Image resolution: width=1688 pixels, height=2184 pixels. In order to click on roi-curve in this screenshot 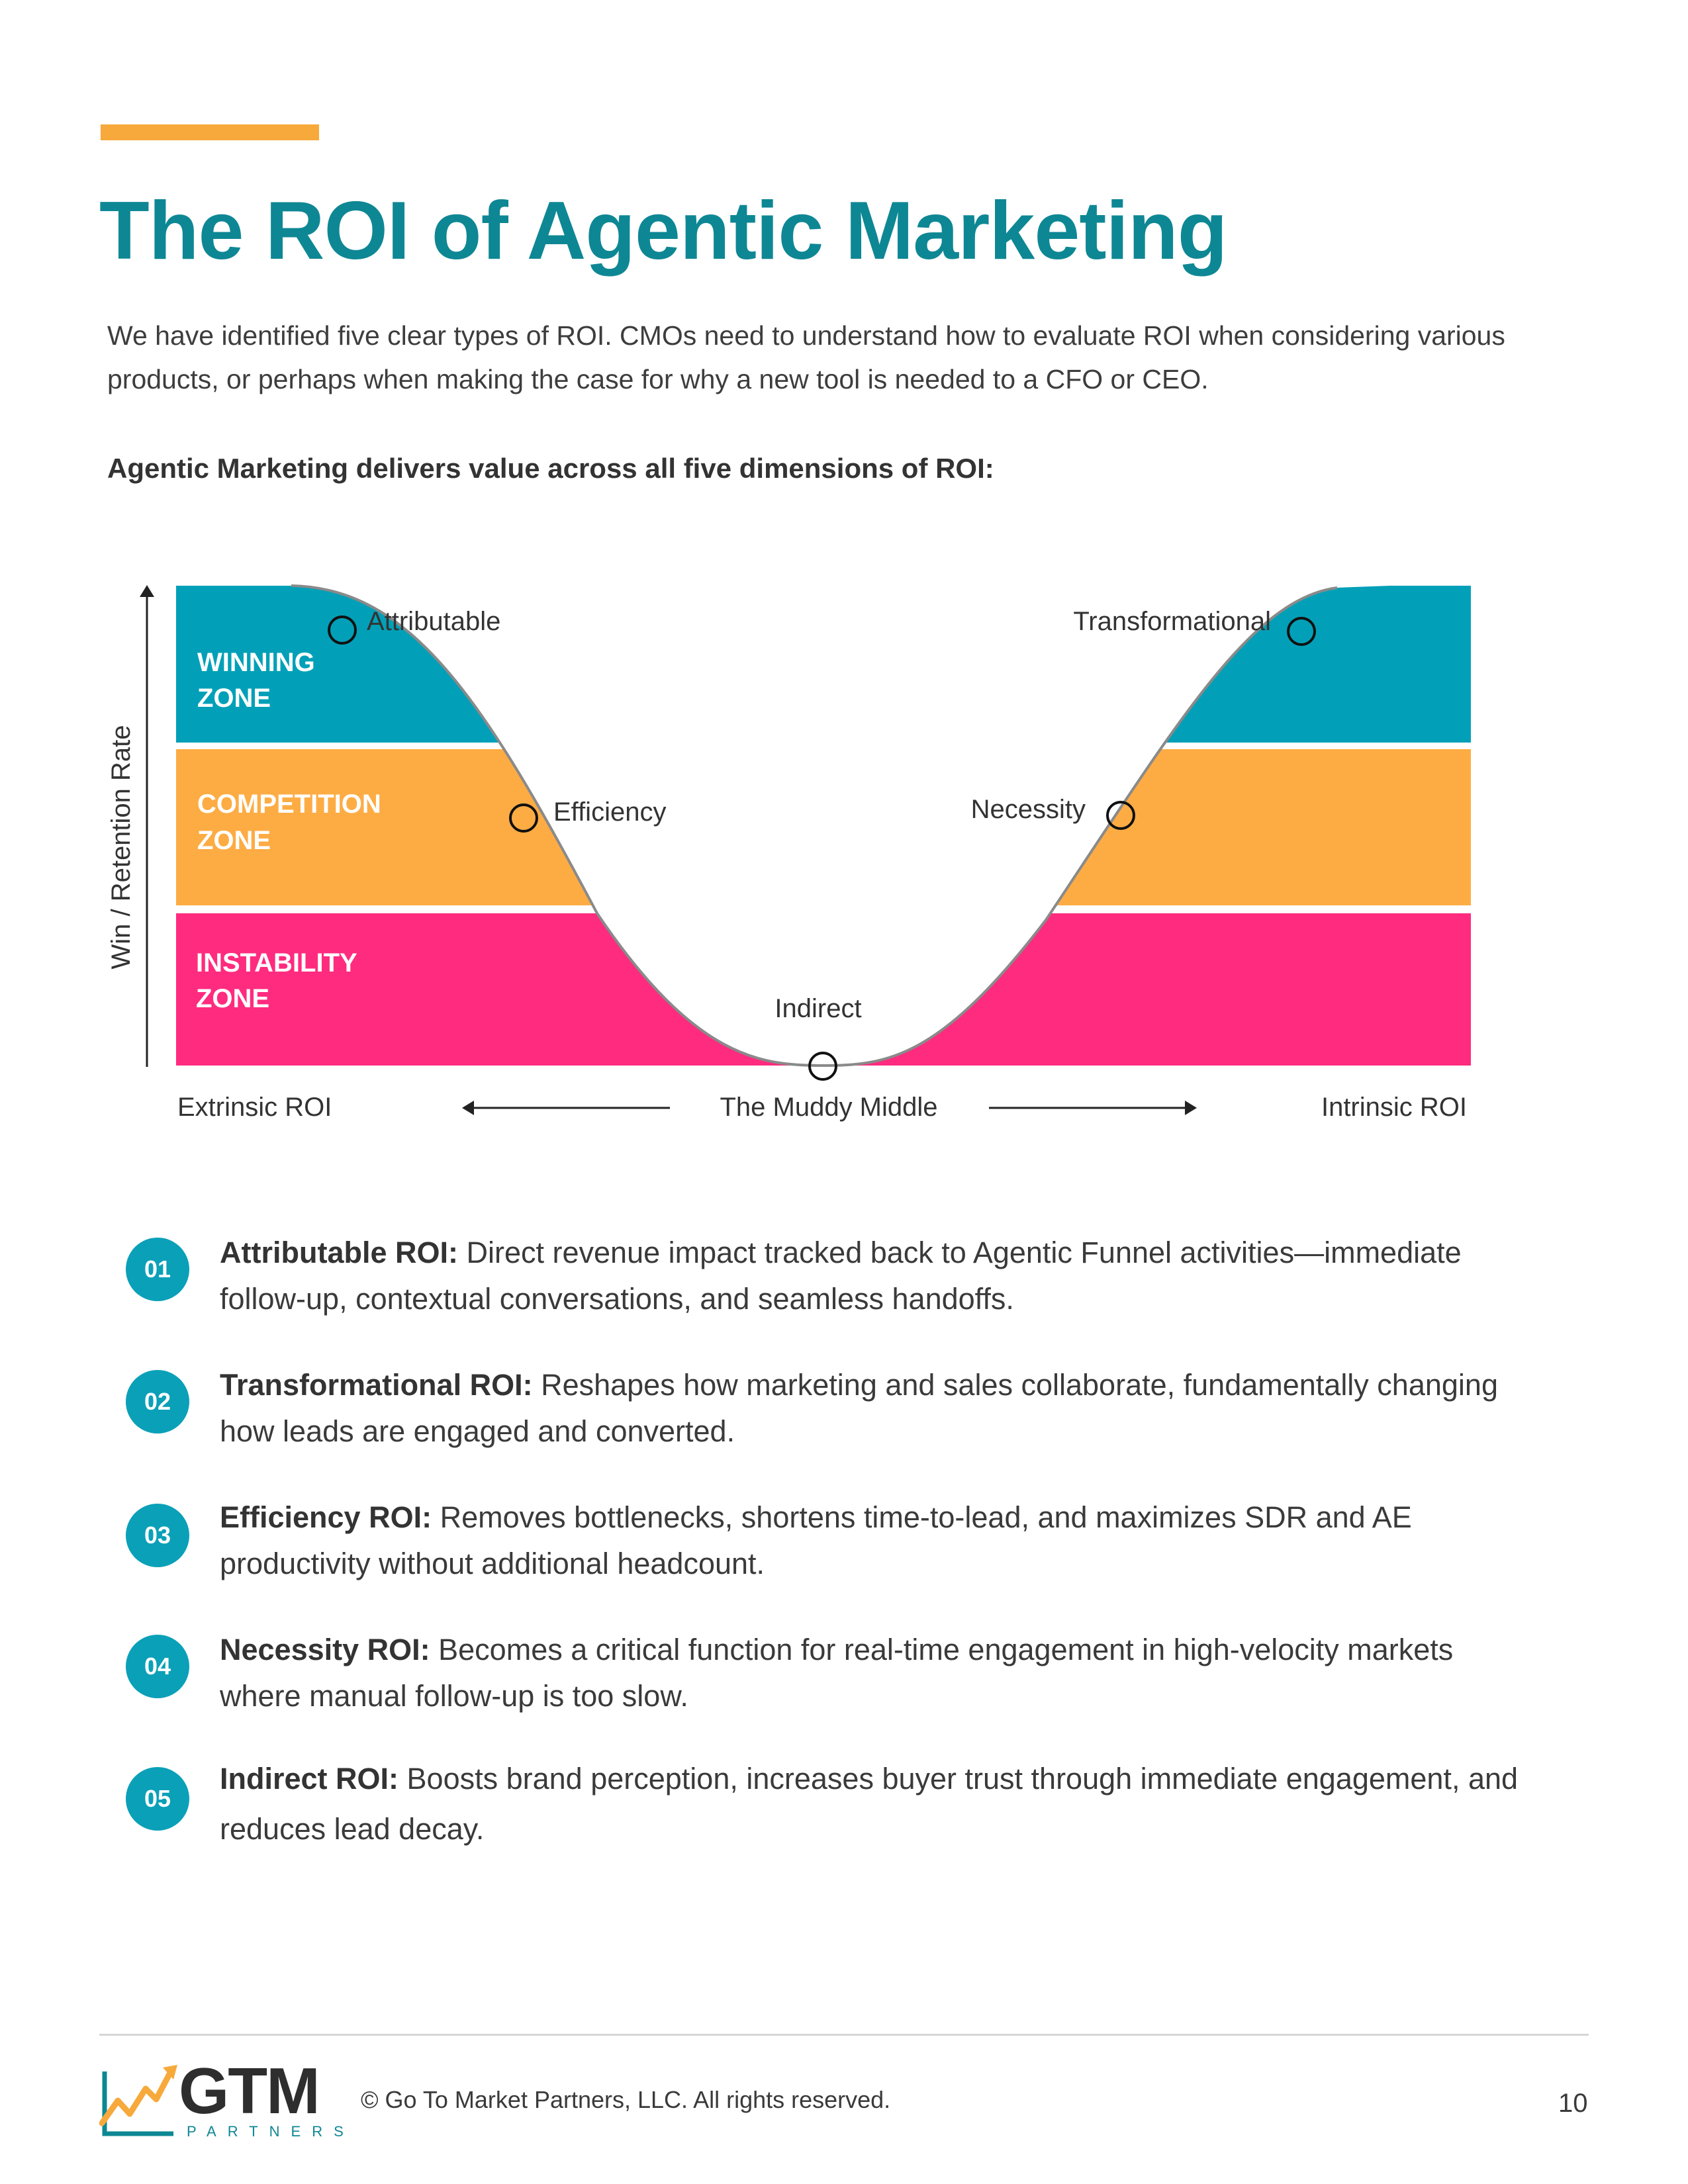, I will do `click(814, 826)`.